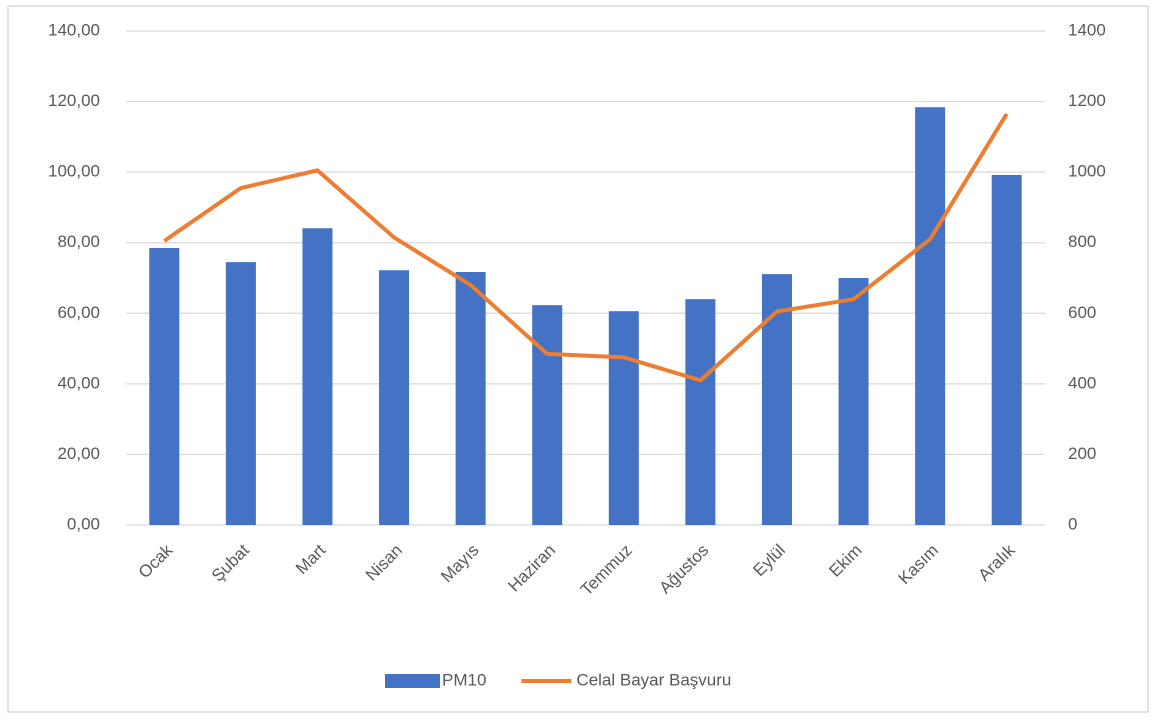 The width and height of the screenshot is (1155, 721). Describe the element at coordinates (1087, 171) in the screenshot. I see `y2-tick-label: 1000` at that location.